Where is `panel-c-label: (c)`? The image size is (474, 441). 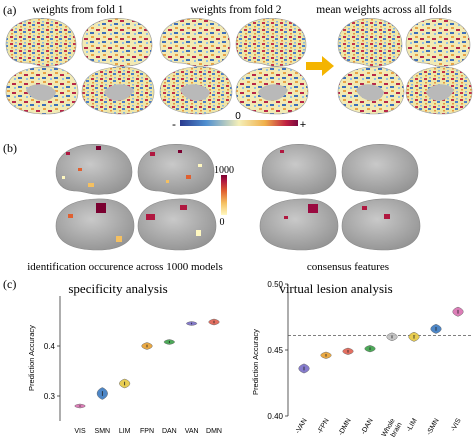
panel-c-label: (c) is located at coordinates (9, 284).